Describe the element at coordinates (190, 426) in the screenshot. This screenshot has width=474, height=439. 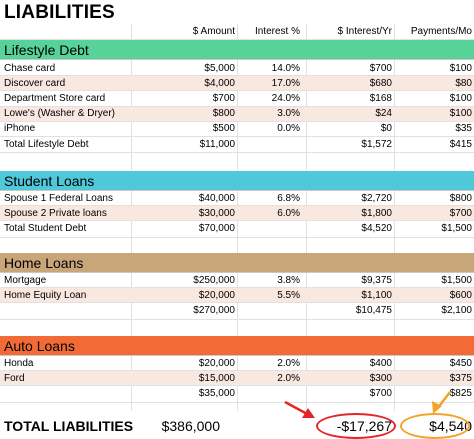
I see `grand-total-amount: $386,000` at that location.